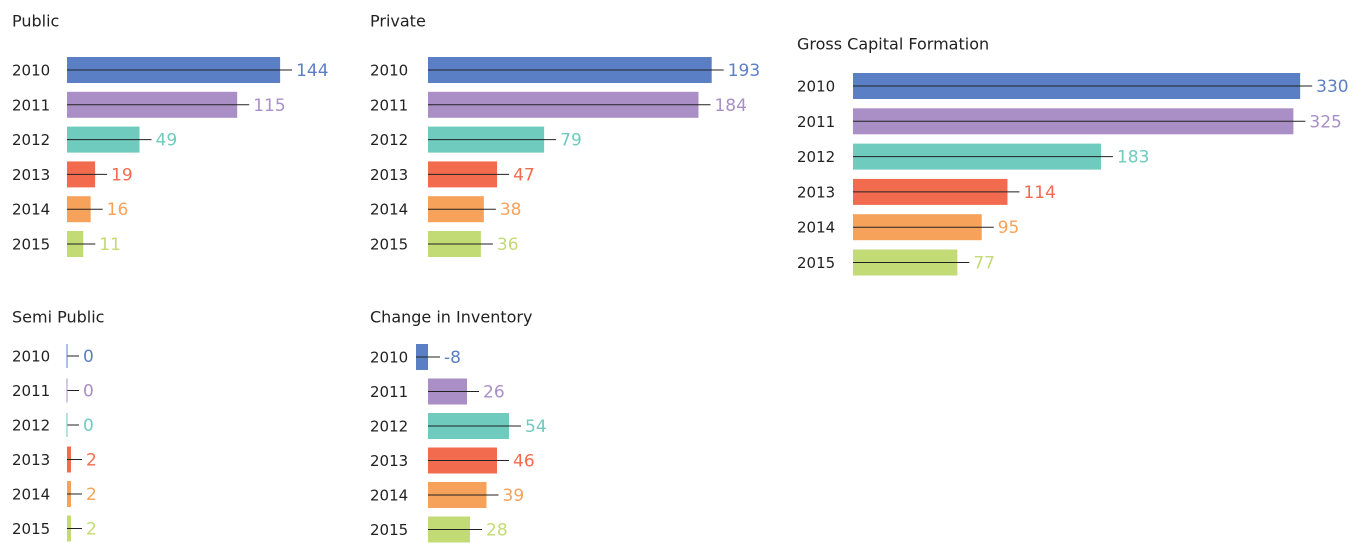  Describe the element at coordinates (1009, 228) in the screenshot. I see `value-label: 95` at that location.